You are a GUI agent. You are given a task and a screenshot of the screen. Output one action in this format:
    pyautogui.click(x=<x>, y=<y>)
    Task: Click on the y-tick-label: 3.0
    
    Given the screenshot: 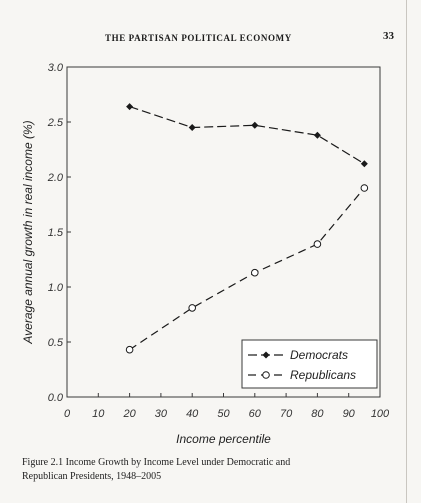 What is the action you would take?
    pyautogui.click(x=56, y=68)
    